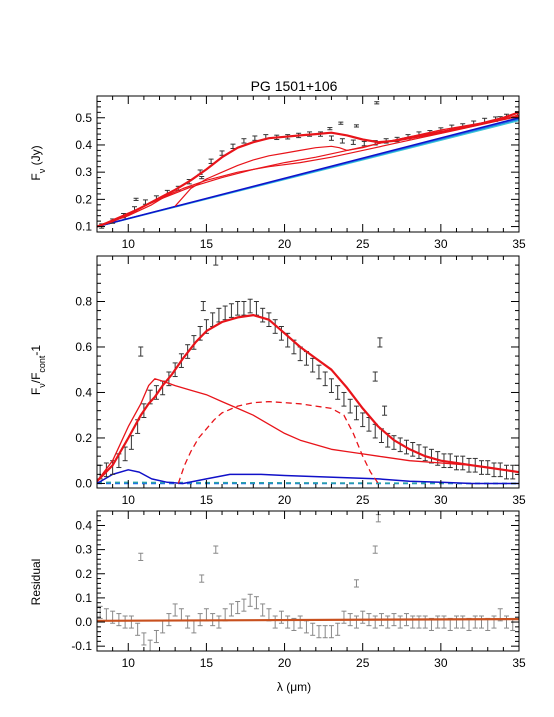 The height and width of the screenshot is (717, 554). Describe the element at coordinates (83, 227) in the screenshot. I see `y-tick-label: 0.1` at that location.